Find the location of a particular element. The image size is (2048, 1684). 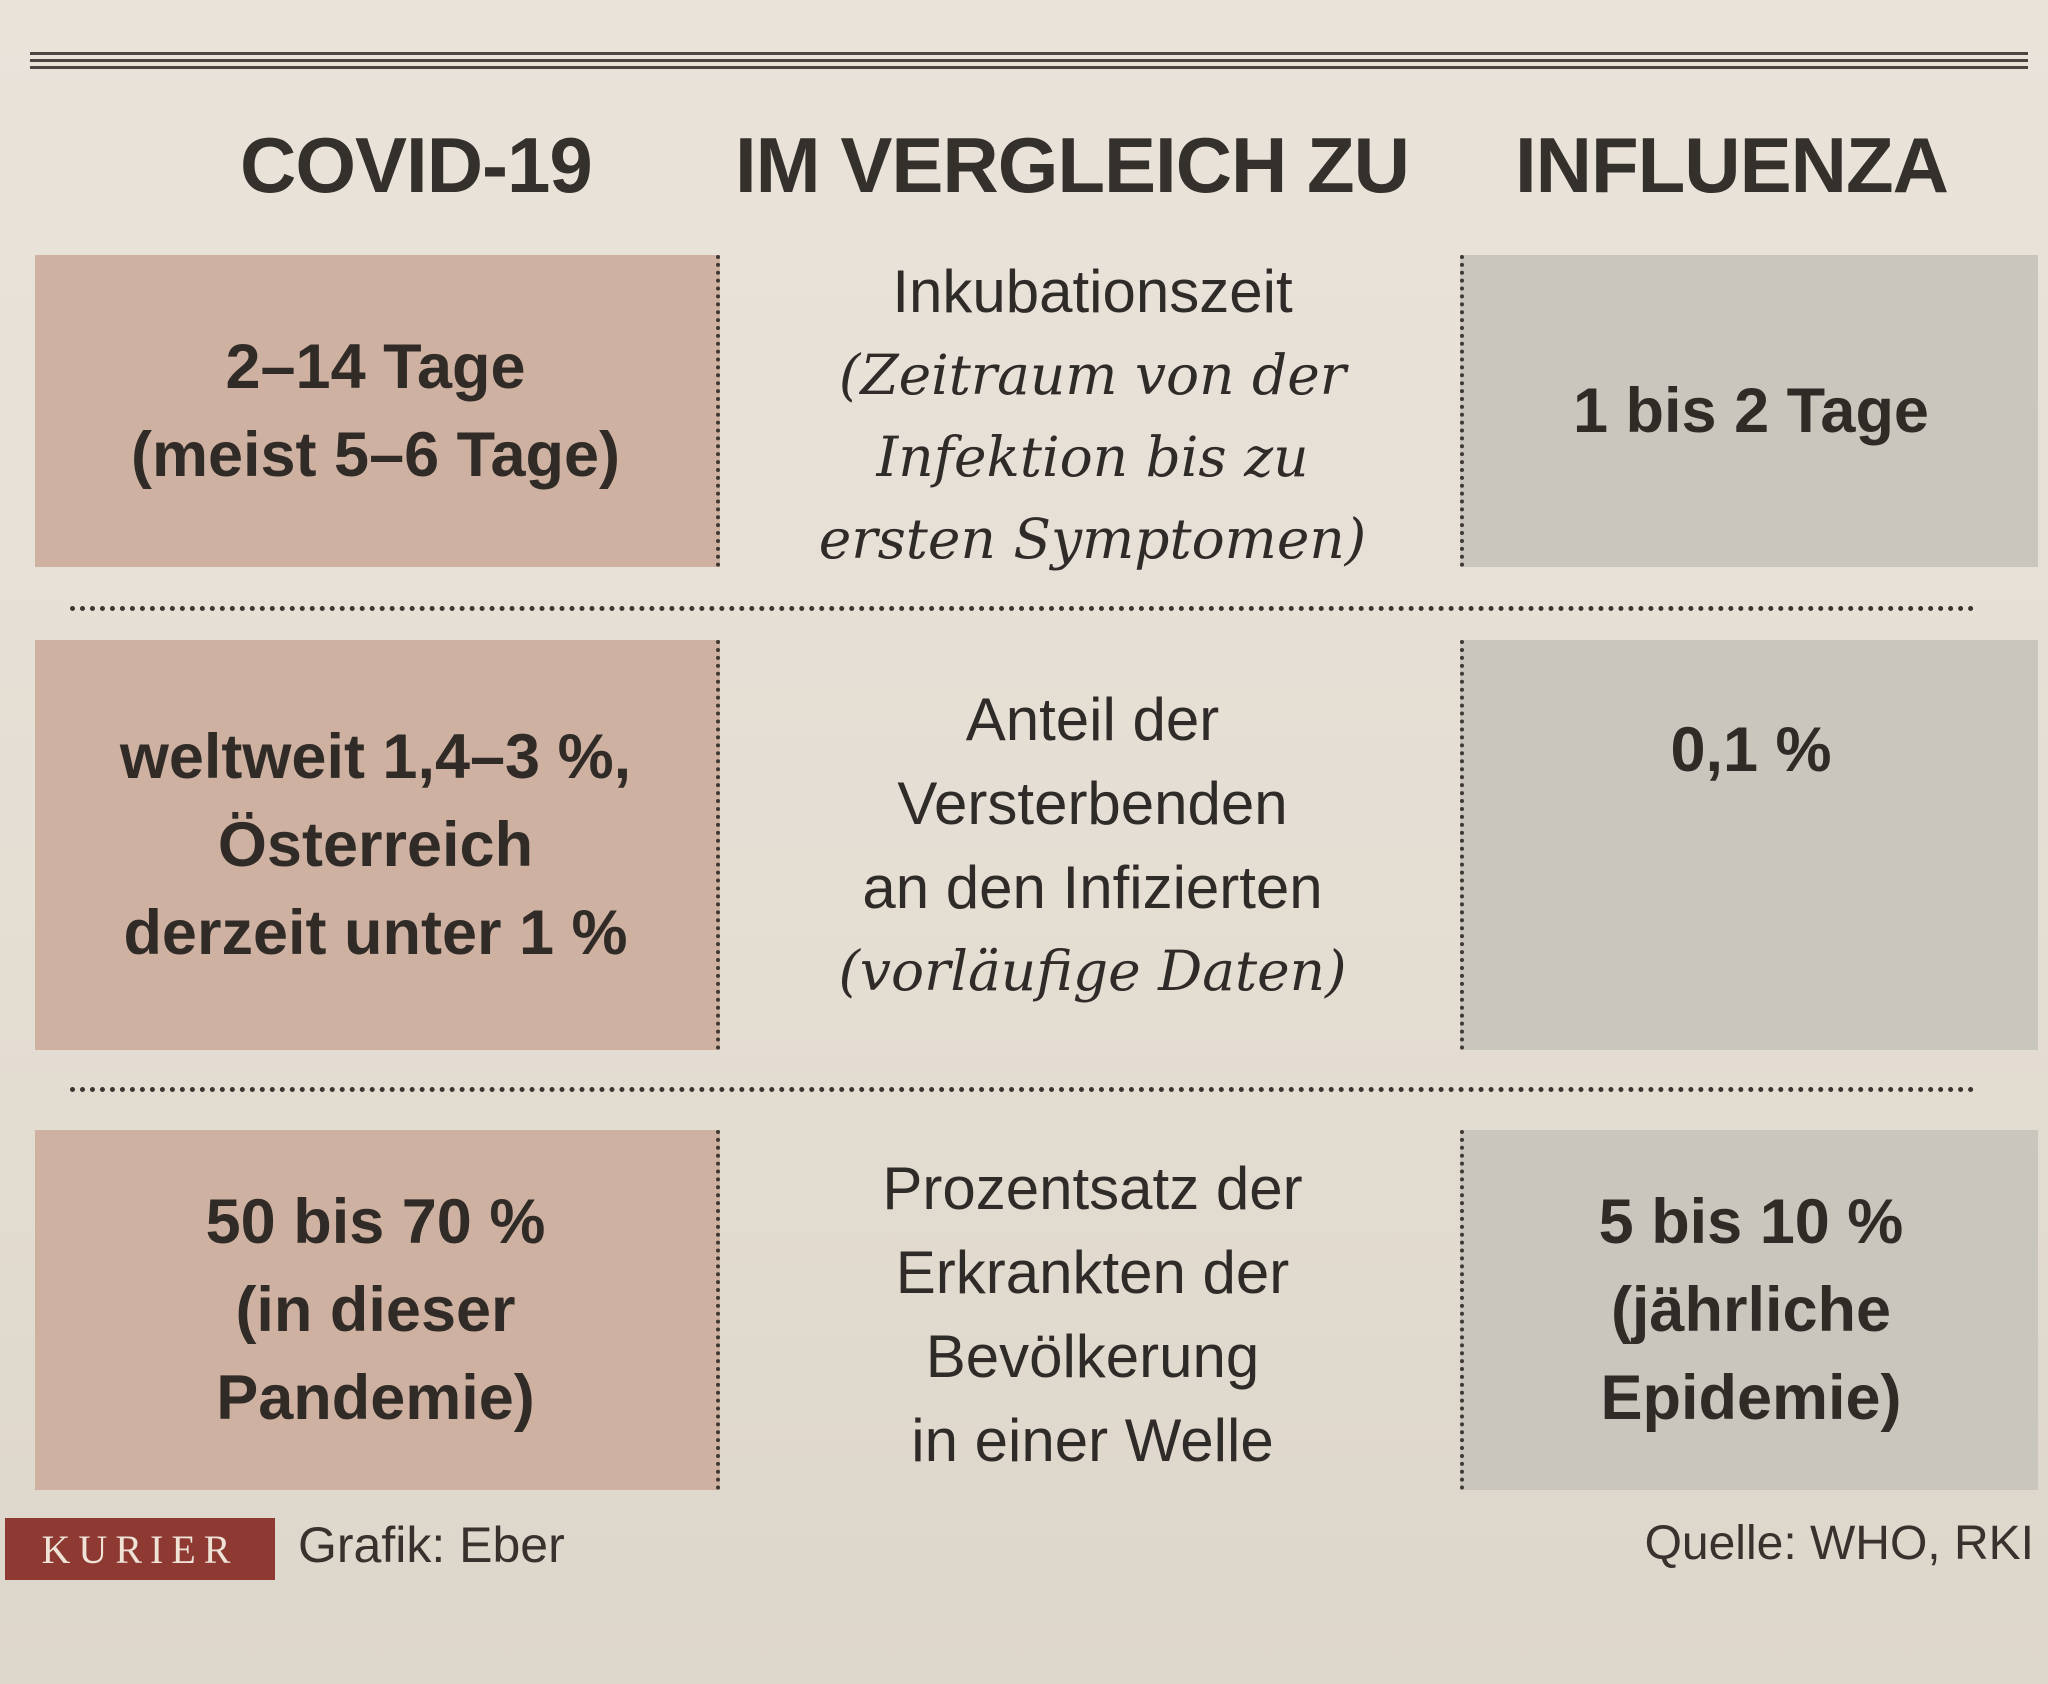

influenza-attack-rate-line: (jährliche is located at coordinates (1751, 1310).